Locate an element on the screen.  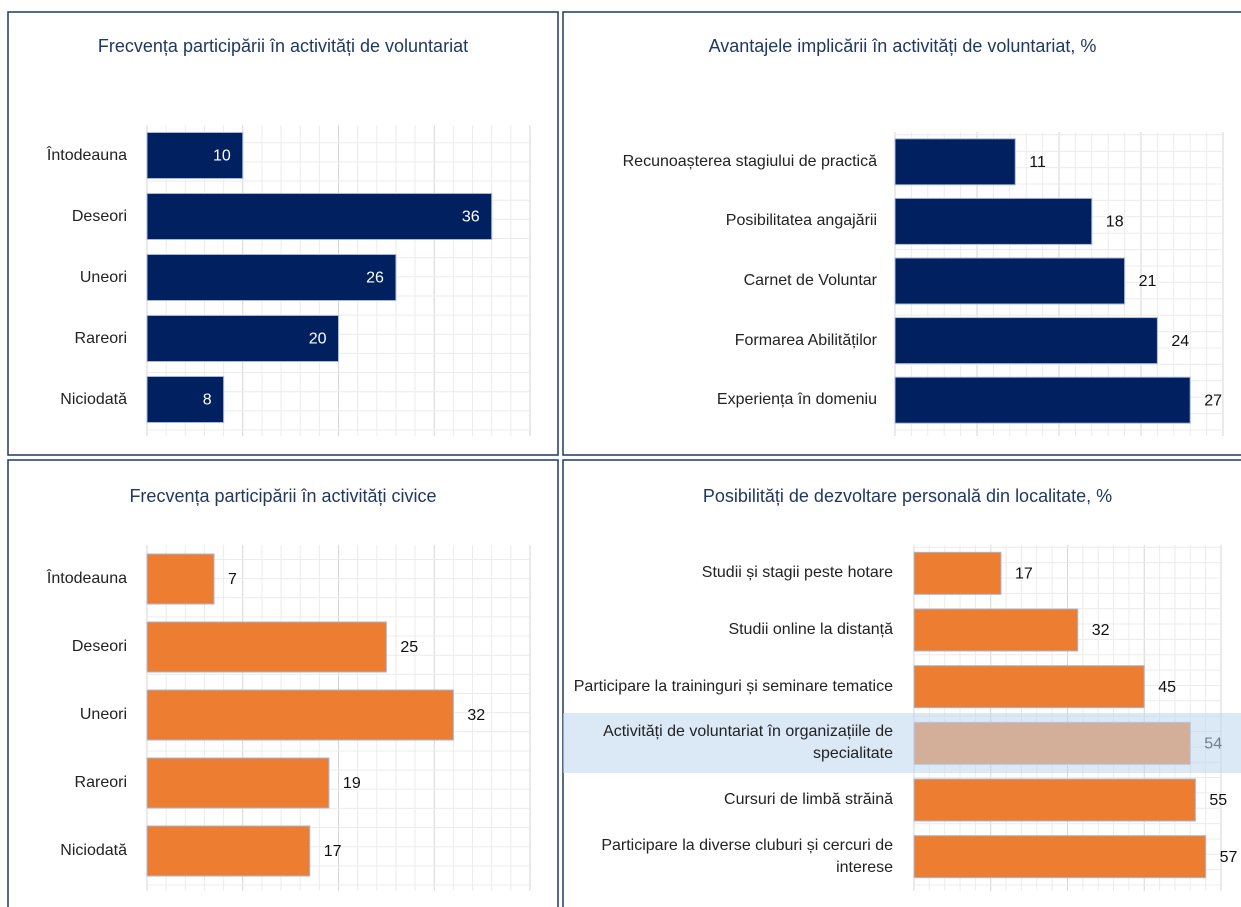
value-label: 55 is located at coordinates (1218, 800).